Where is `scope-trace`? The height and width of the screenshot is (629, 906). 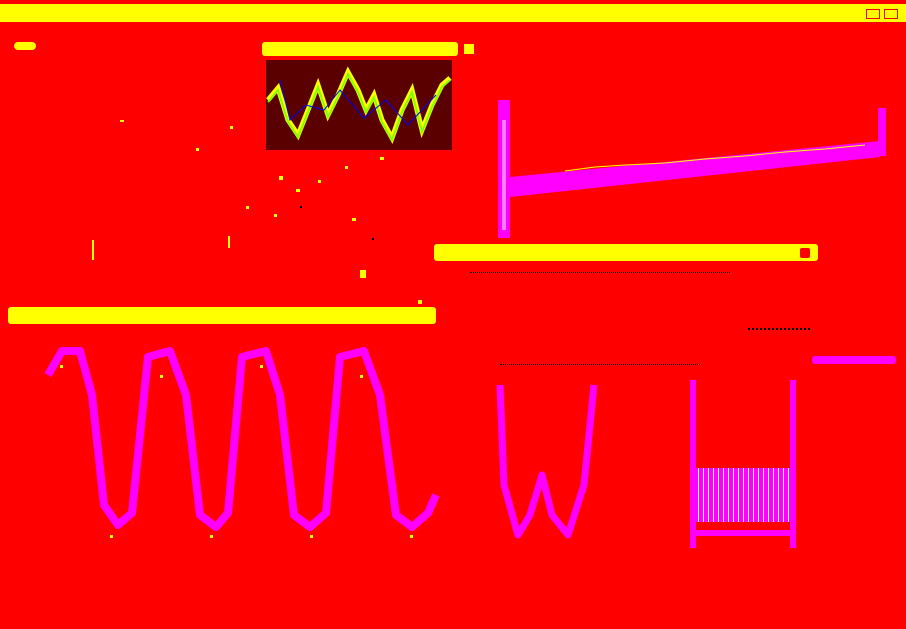
scope-trace is located at coordinates (359, 105).